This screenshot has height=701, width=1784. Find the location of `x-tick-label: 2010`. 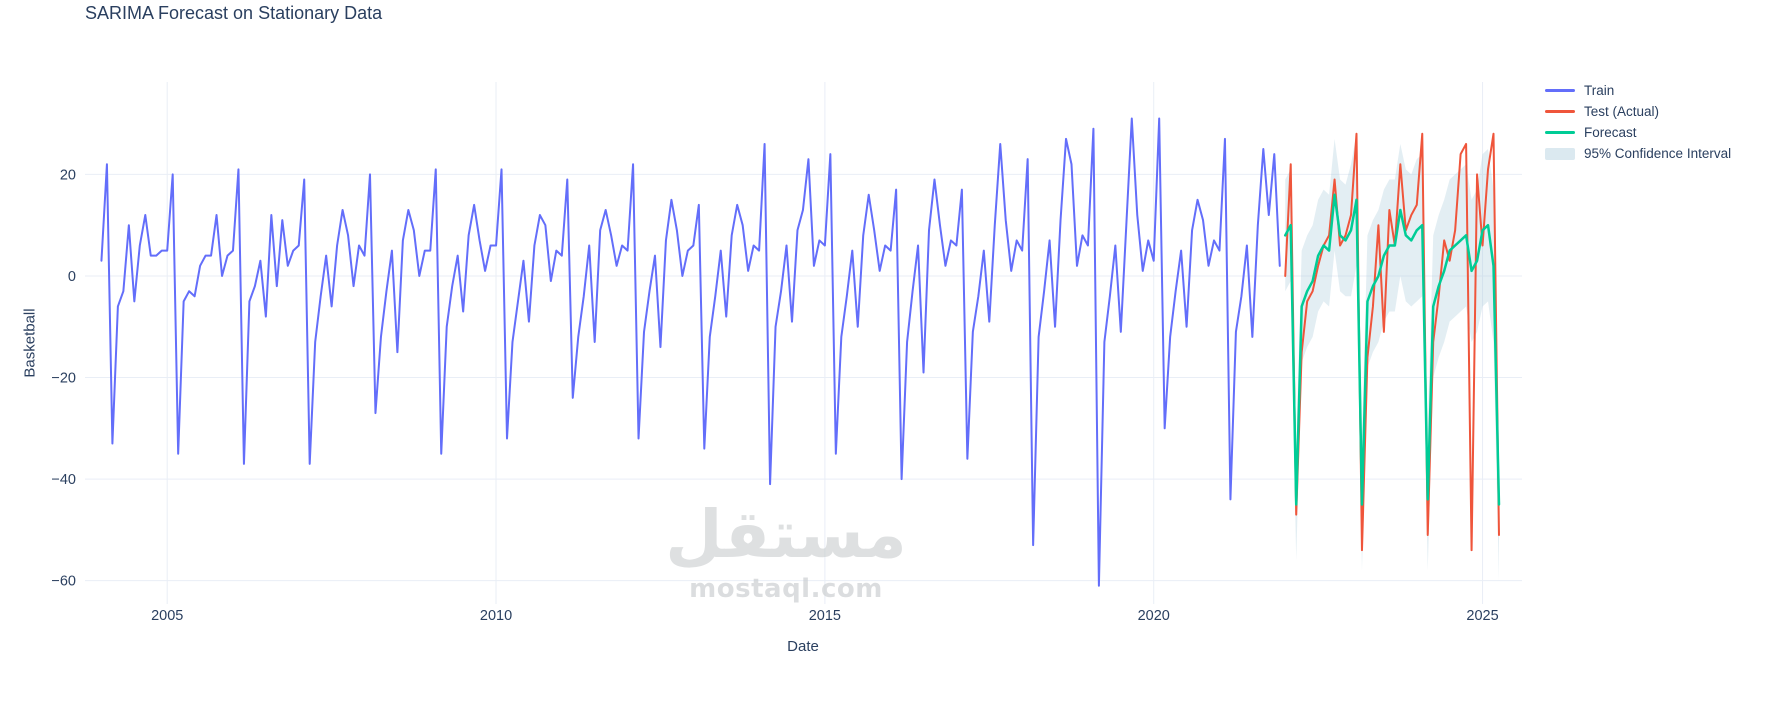

x-tick-label: 2010 is located at coordinates (496, 616).